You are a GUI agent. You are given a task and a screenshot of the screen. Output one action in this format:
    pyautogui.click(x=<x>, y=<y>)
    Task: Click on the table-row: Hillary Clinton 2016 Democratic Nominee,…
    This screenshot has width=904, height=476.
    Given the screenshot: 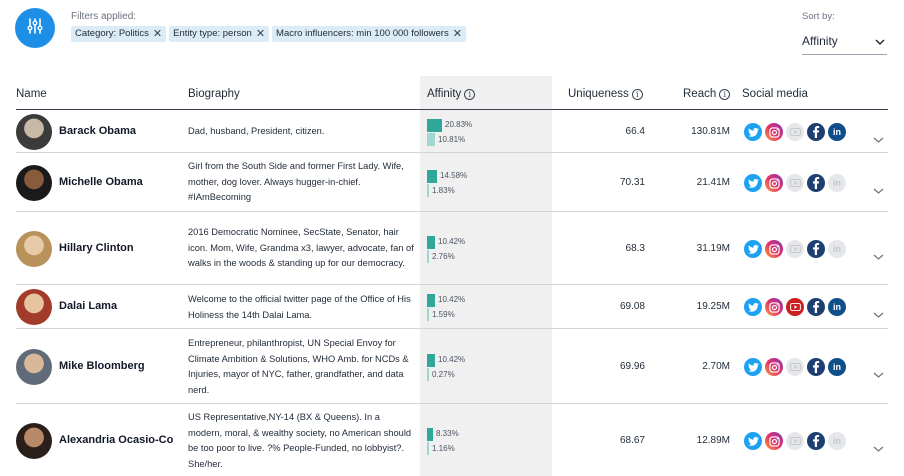 What is the action you would take?
    pyautogui.click(x=452, y=248)
    